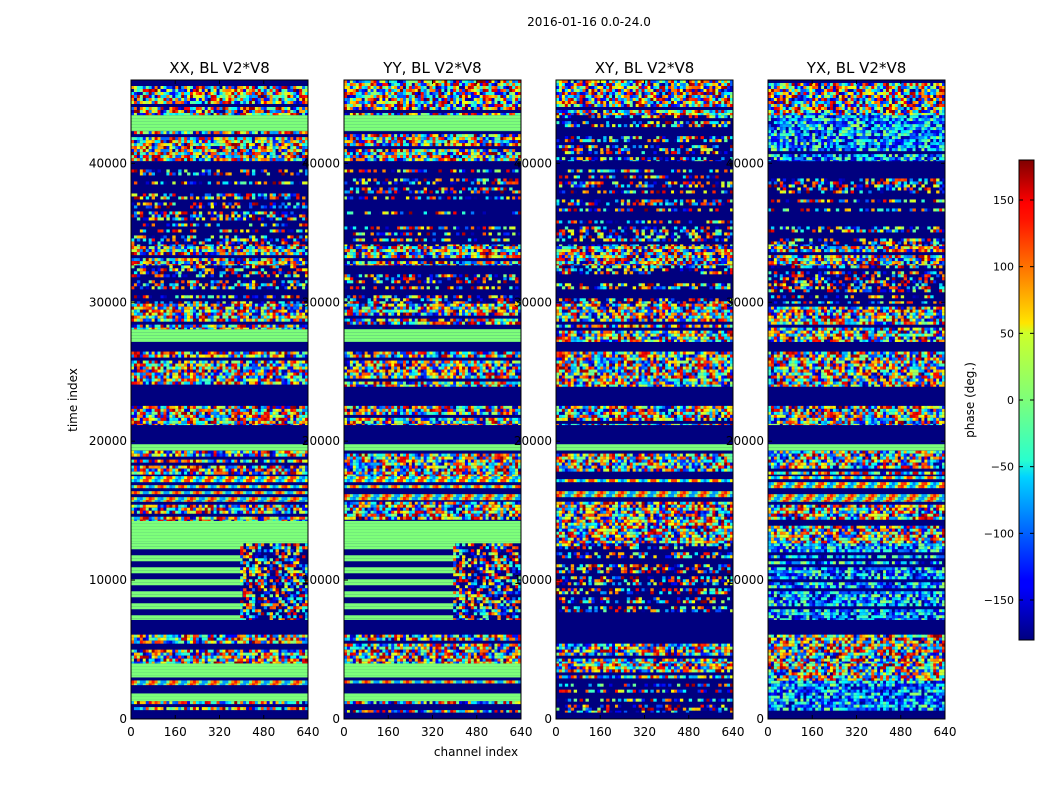  I want to click on colorbar-tick-label: 0, so click(1010, 400).